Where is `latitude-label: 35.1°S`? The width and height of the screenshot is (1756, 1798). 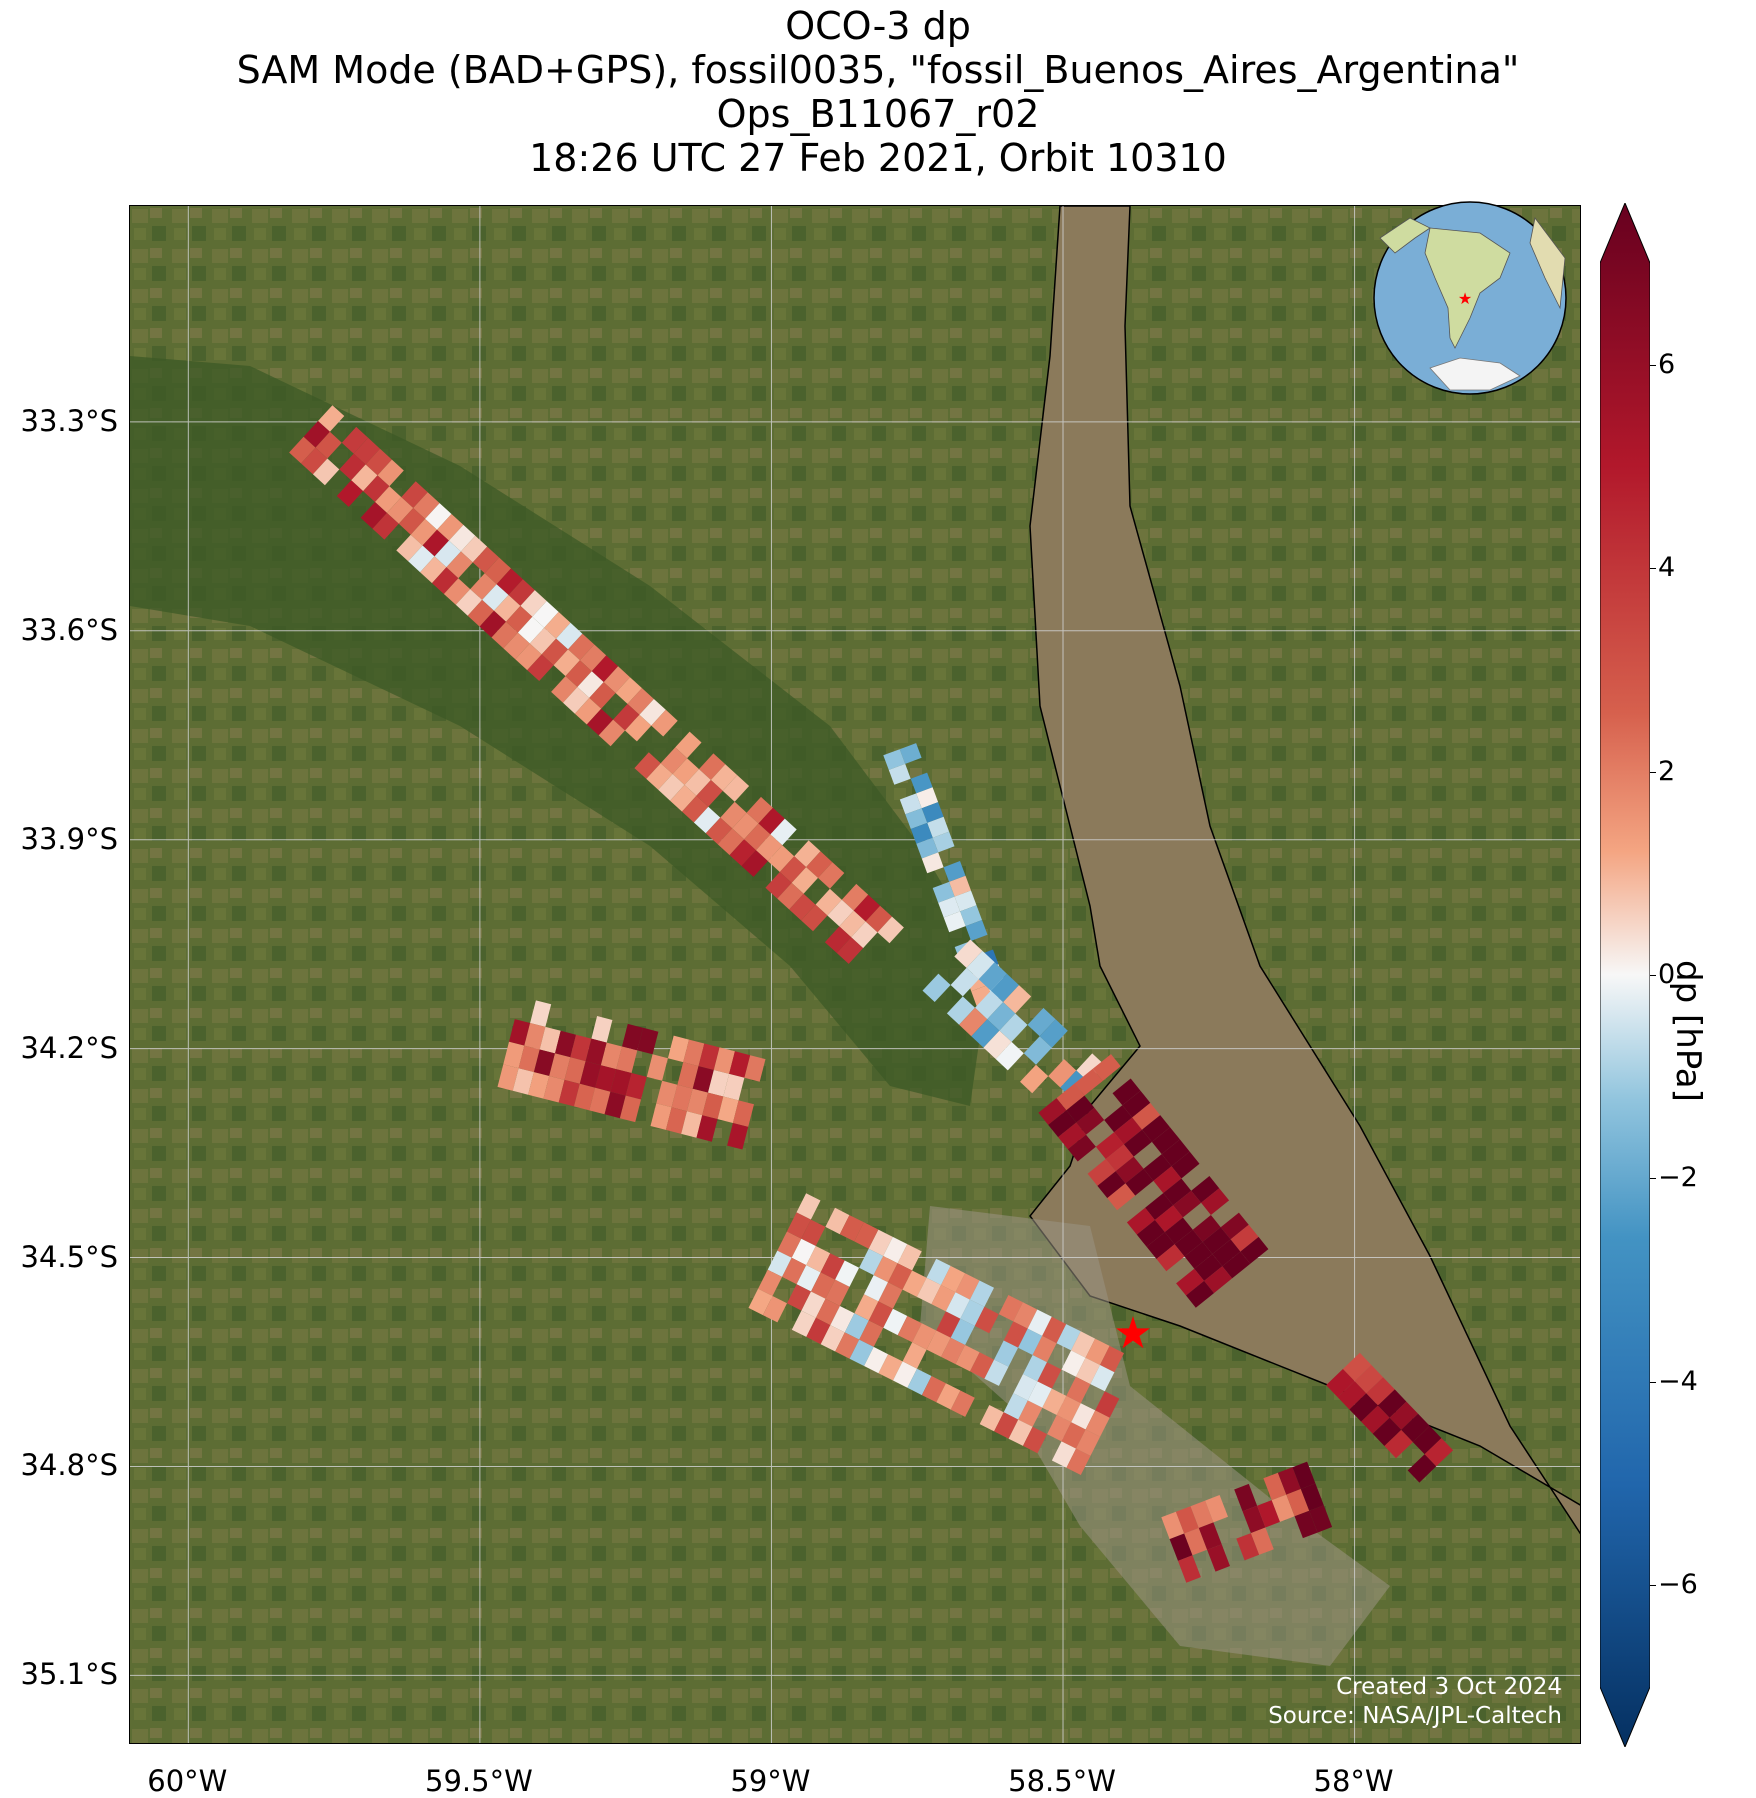
latitude-label: 35.1°S is located at coordinates (69, 1674).